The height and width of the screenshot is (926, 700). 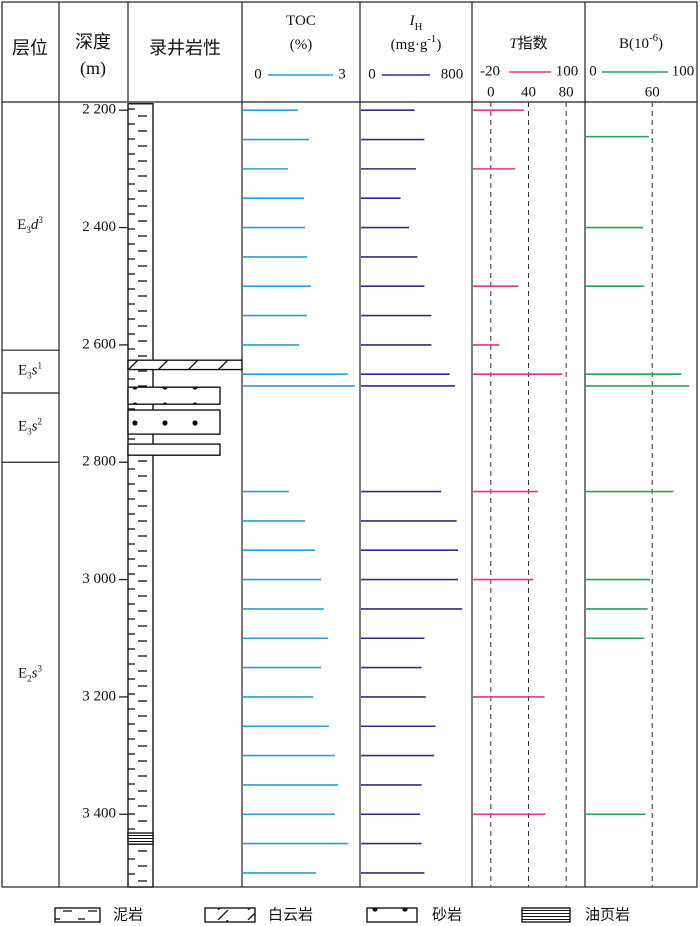 What do you see at coordinates (514, 44) in the screenshot?
I see `text-part: T` at bounding box center [514, 44].